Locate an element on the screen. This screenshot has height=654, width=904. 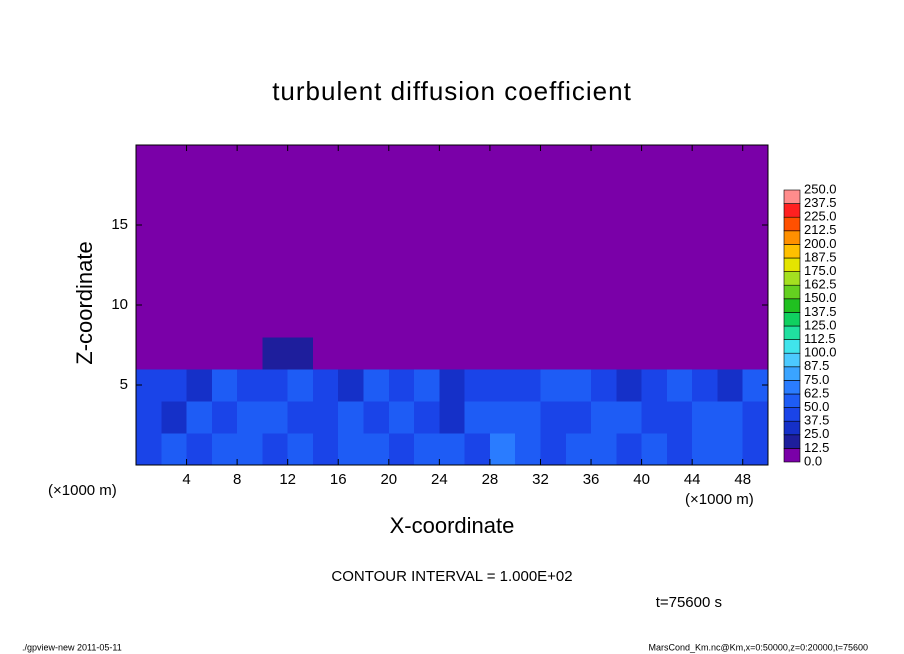
x-tick-label: 8 is located at coordinates (237, 479).